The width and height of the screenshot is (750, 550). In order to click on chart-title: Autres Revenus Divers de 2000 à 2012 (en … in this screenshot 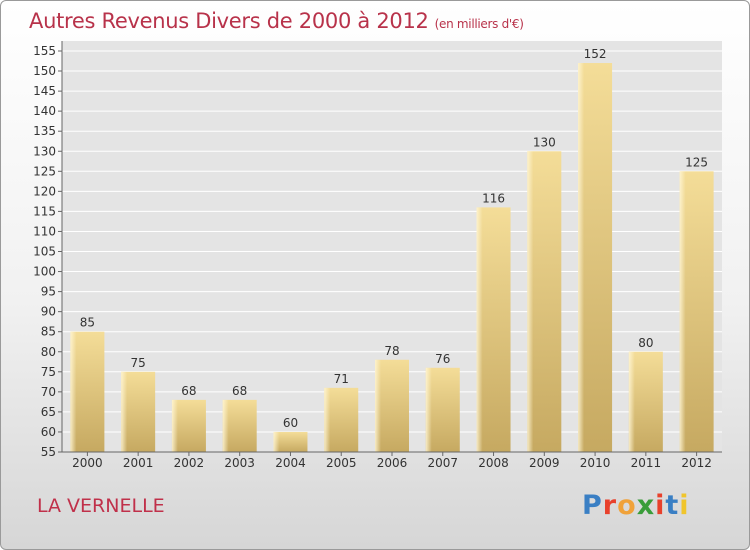, I will do `click(276, 21)`.